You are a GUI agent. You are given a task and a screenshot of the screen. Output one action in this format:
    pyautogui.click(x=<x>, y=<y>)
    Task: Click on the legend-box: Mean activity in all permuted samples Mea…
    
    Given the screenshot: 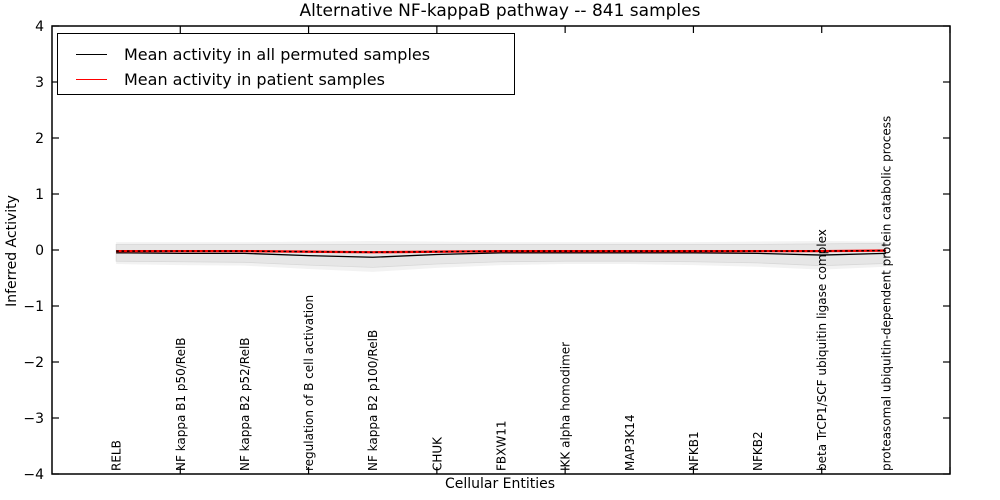 What is the action you would take?
    pyautogui.click(x=286, y=64)
    